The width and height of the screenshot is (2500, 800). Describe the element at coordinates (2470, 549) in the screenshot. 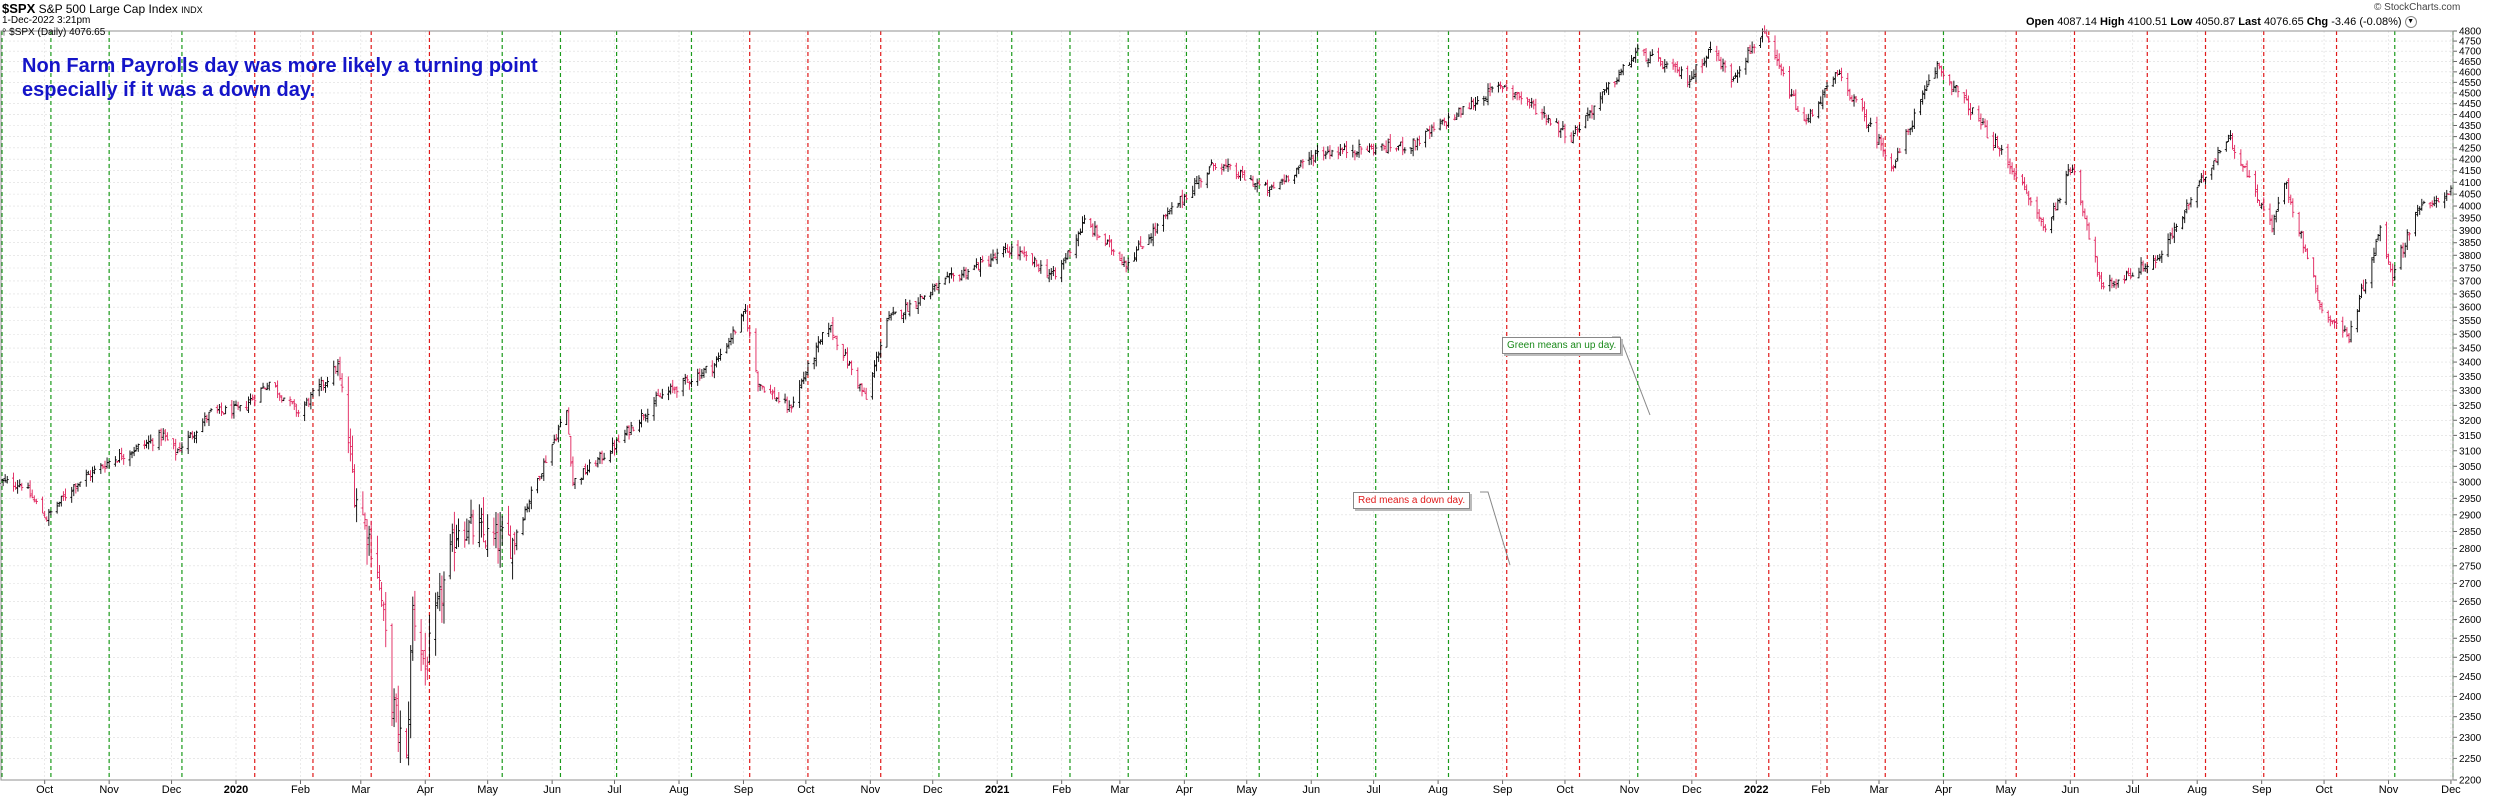

I see `y-tick-label: 2800` at that location.